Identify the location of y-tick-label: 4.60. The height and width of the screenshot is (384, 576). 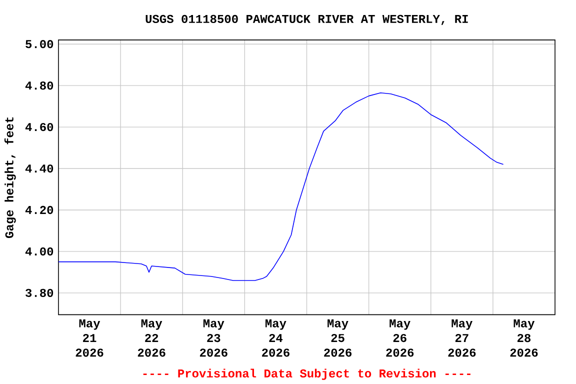
(39, 126).